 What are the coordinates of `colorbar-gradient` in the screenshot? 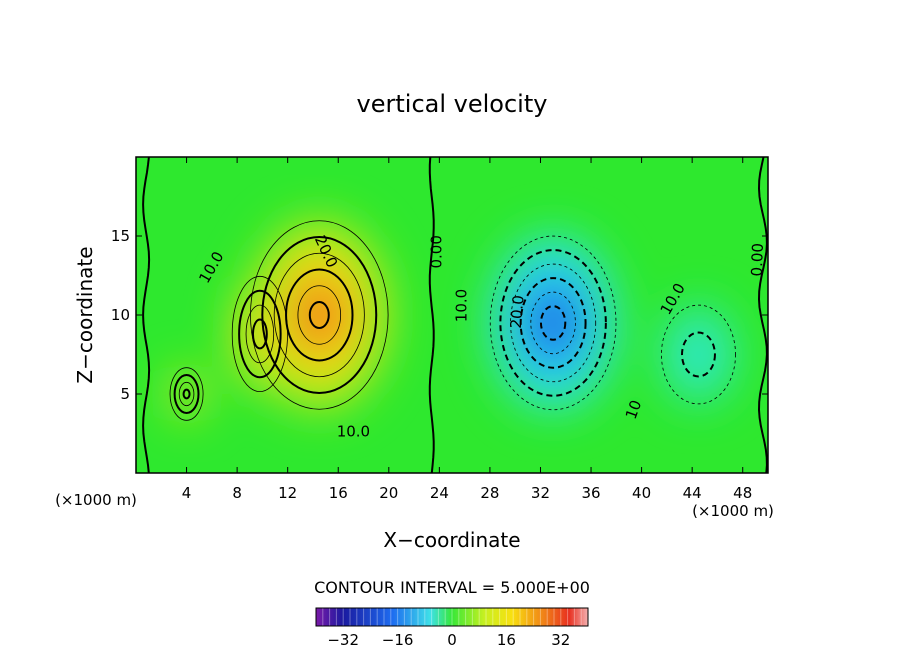 It's located at (452, 617).